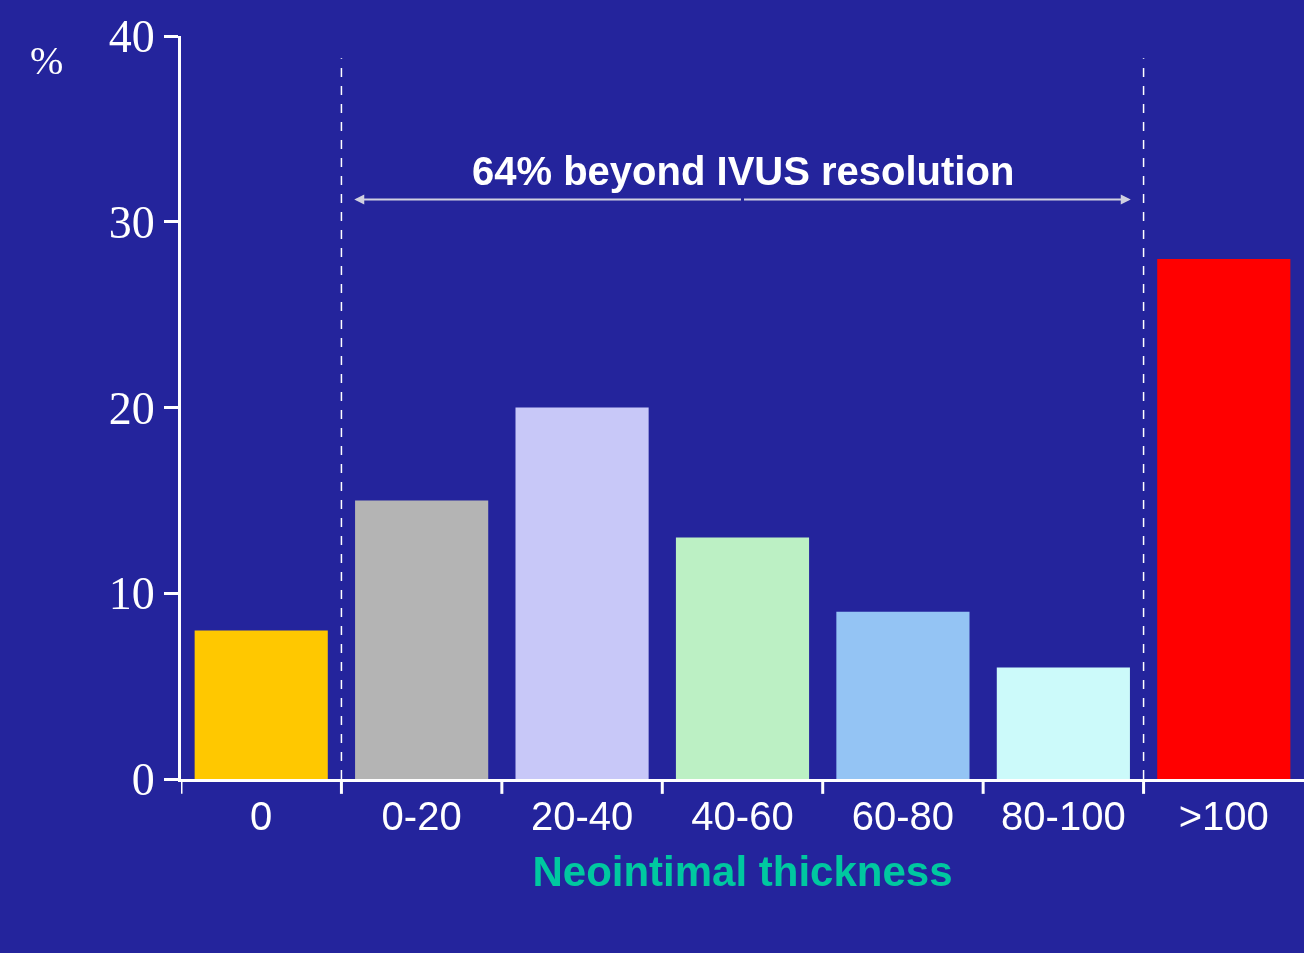  I want to click on x-axis-title: Neointimal thickness, so click(742, 871).